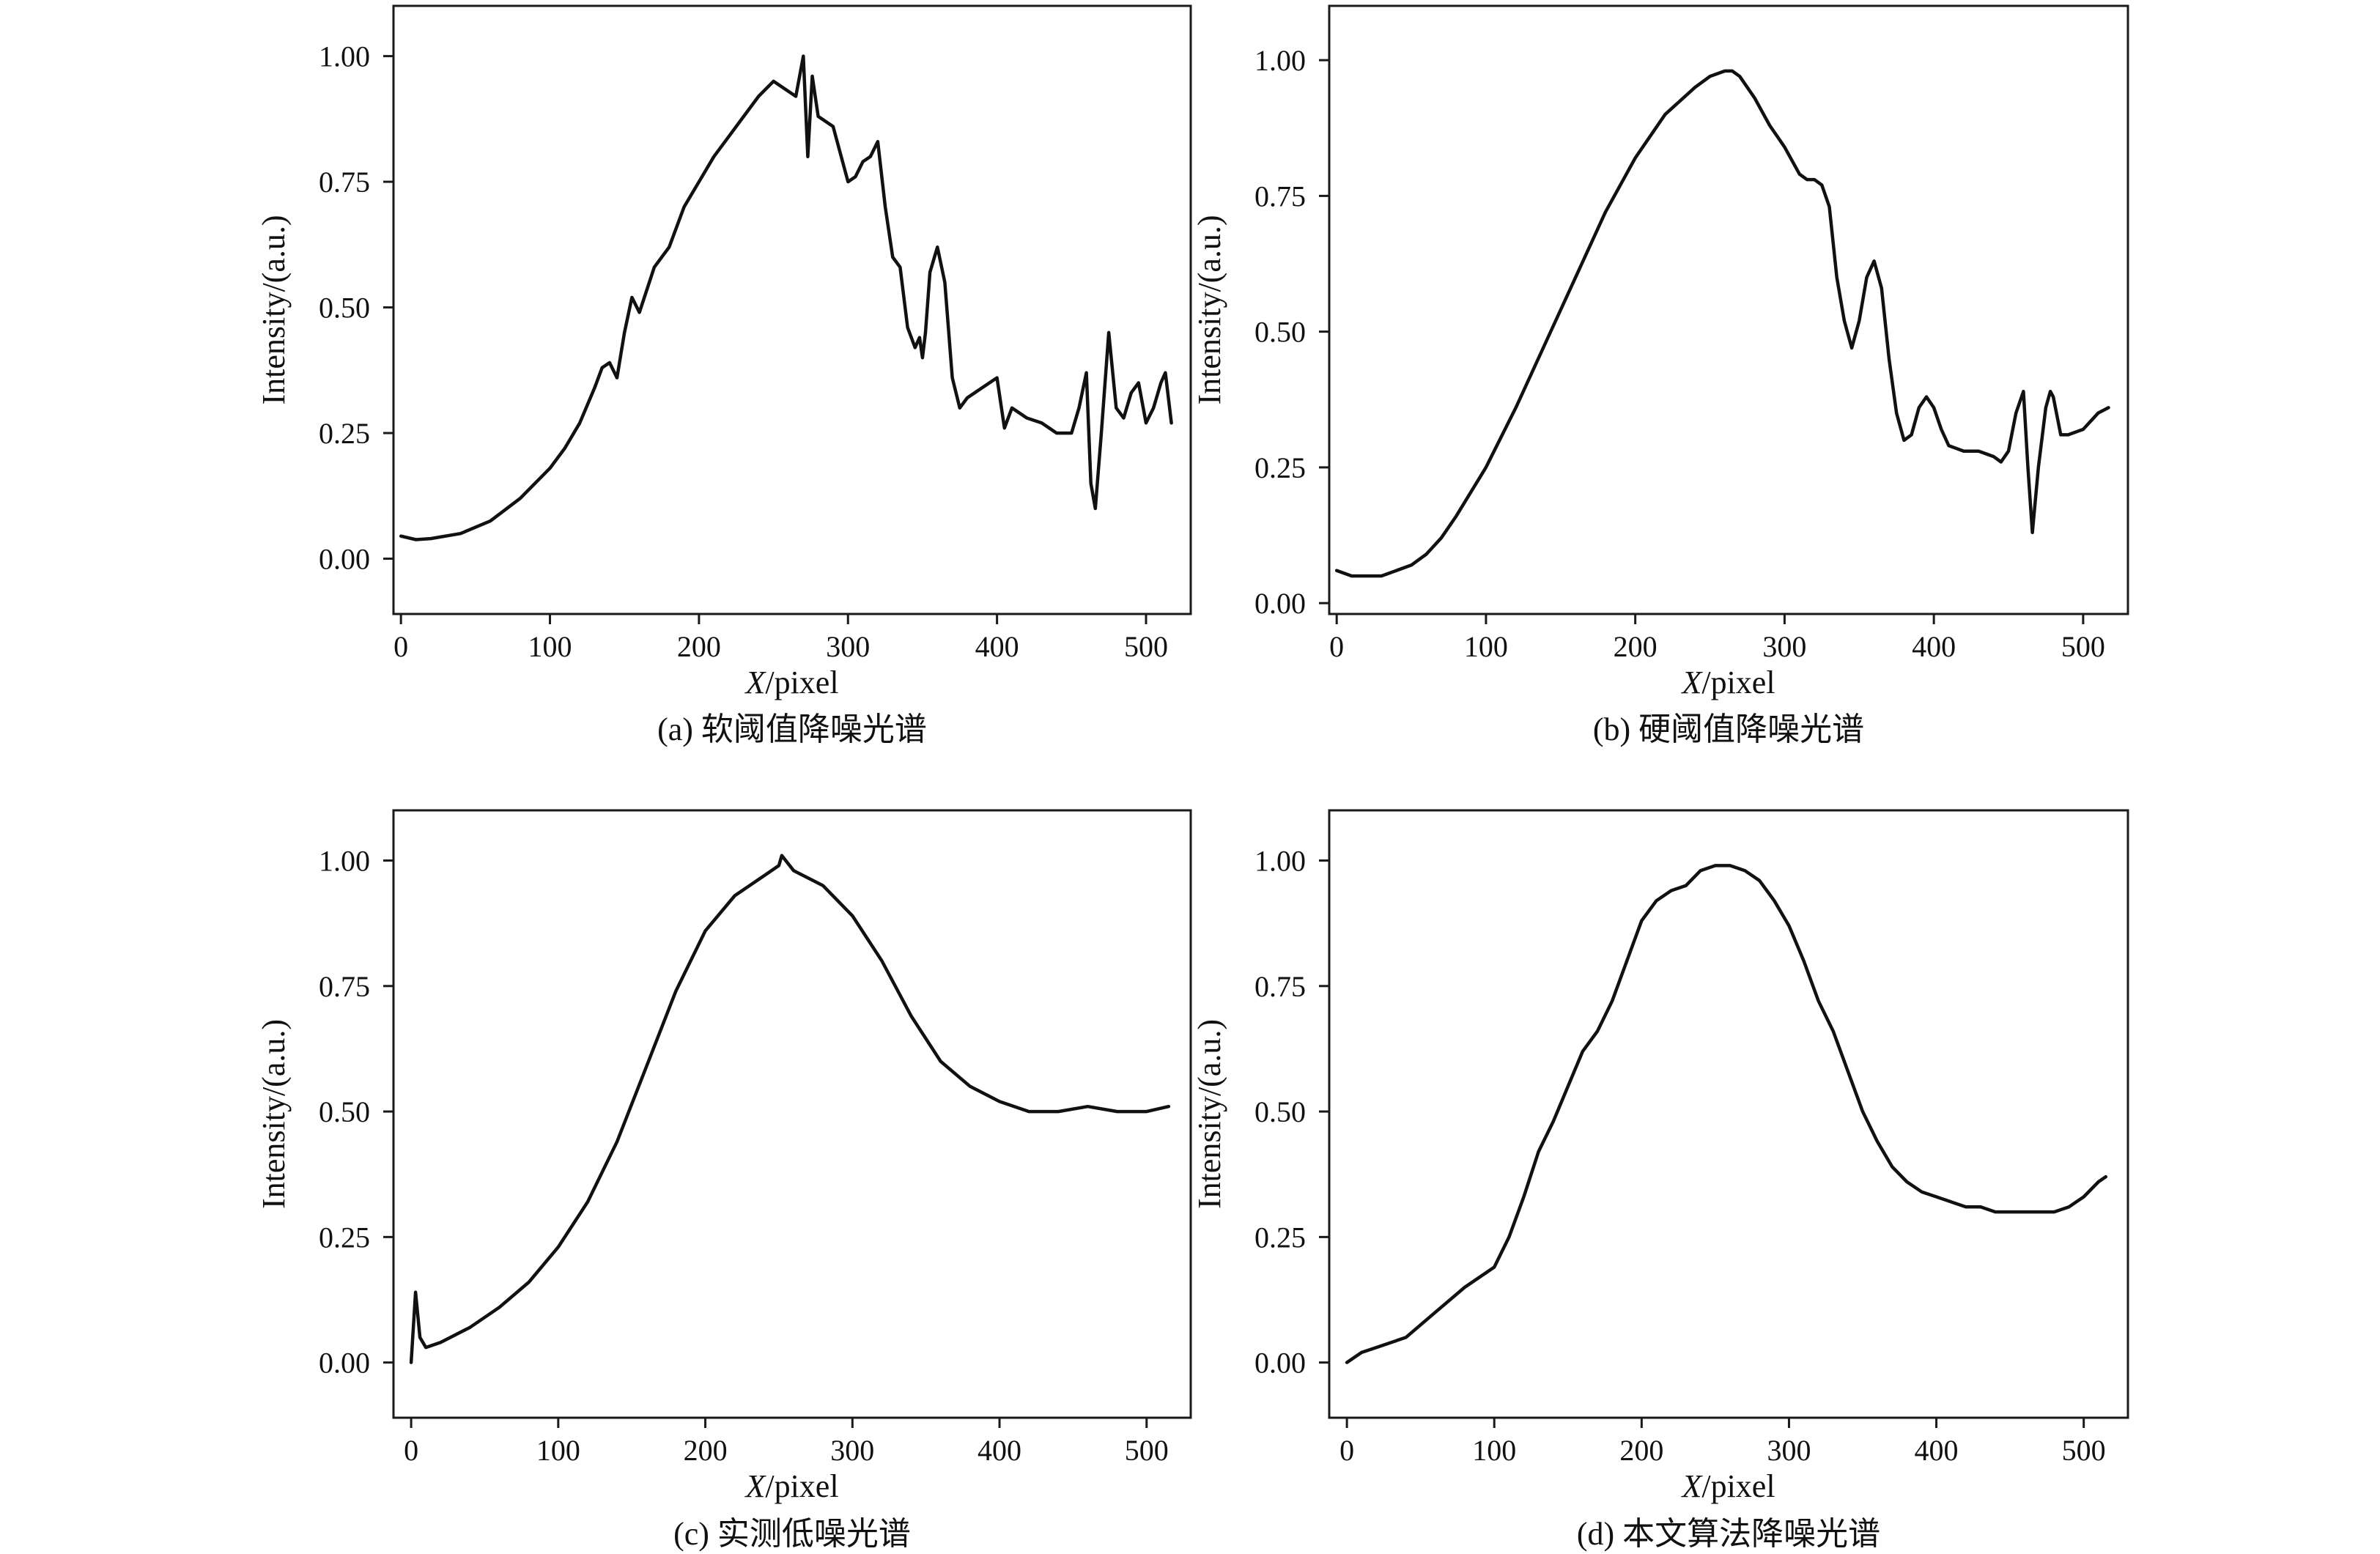 The height and width of the screenshot is (1554, 2380). Describe the element at coordinates (792, 729) in the screenshot. I see `panel-caption: (a) 软阈值降噪光谱` at that location.